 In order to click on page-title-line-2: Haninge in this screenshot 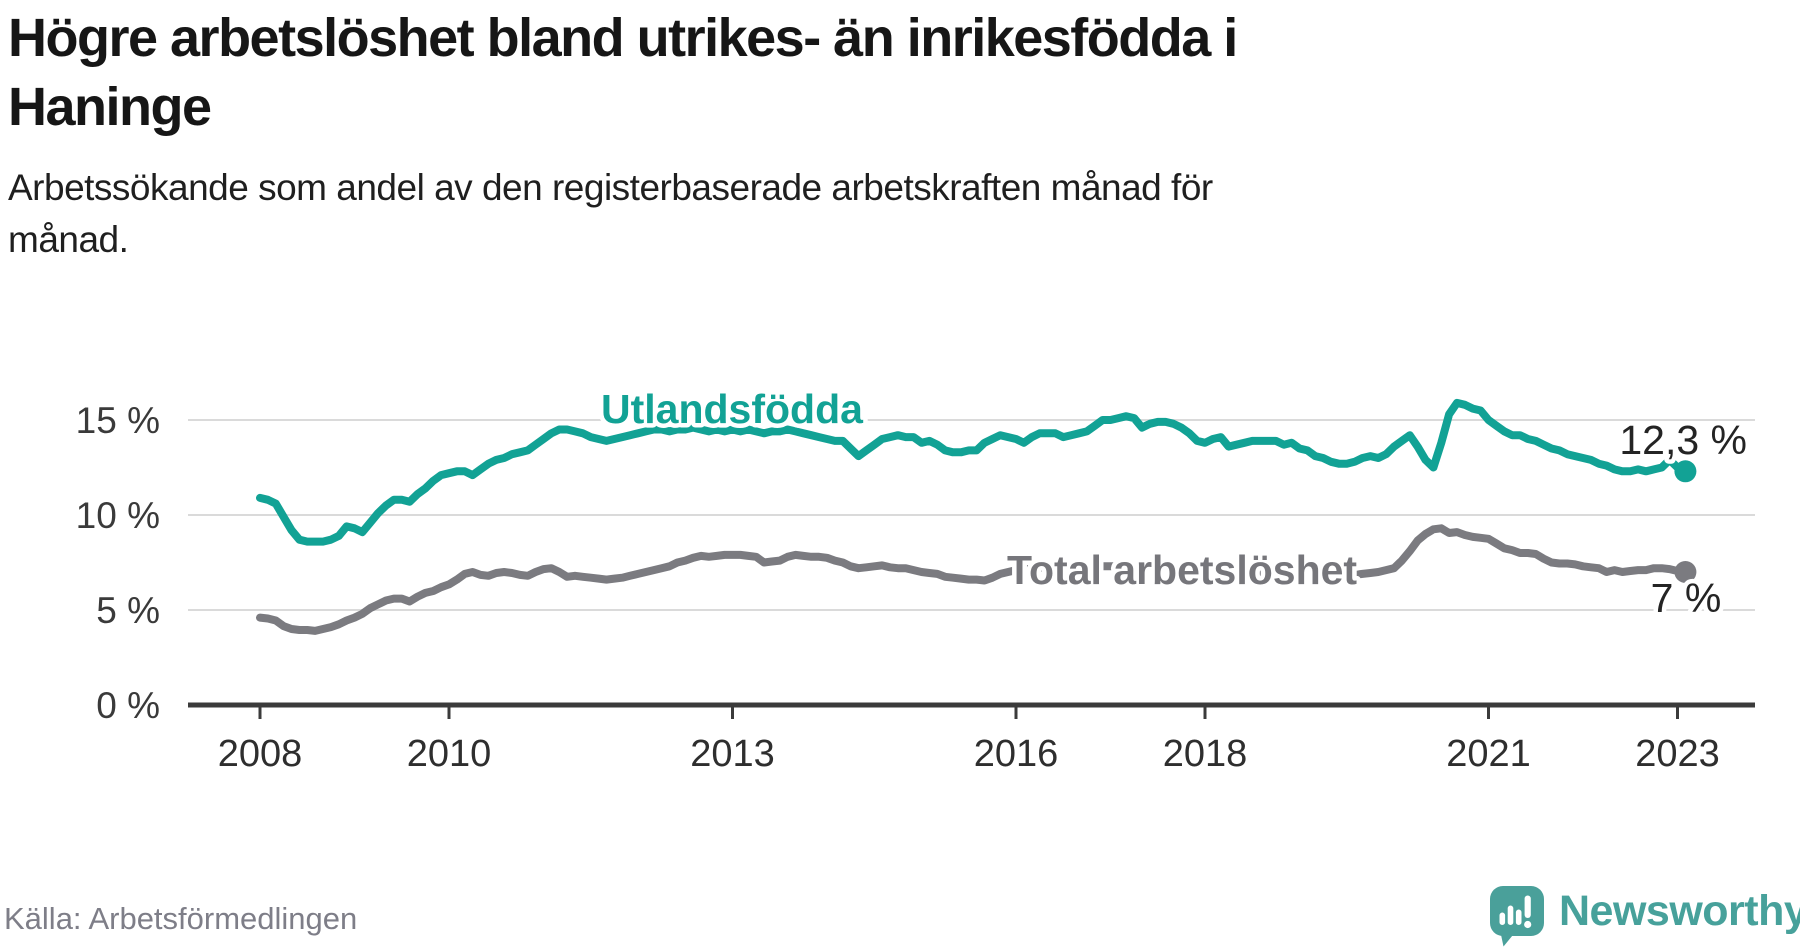, I will do `click(110, 107)`.